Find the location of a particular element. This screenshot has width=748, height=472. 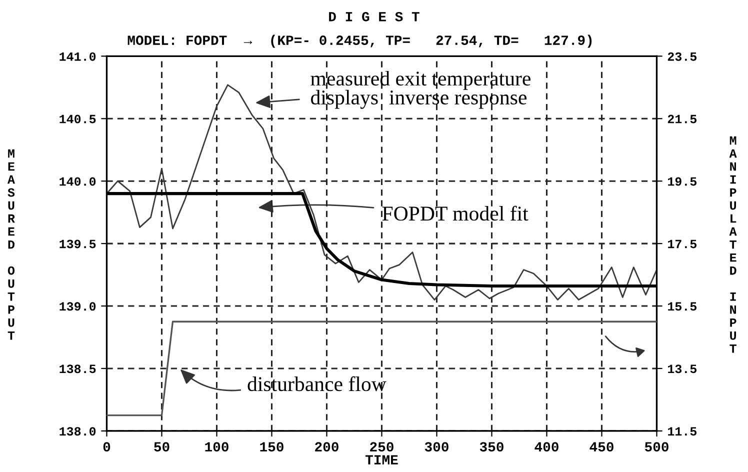

x-tick-label: 450 is located at coordinates (602, 447).